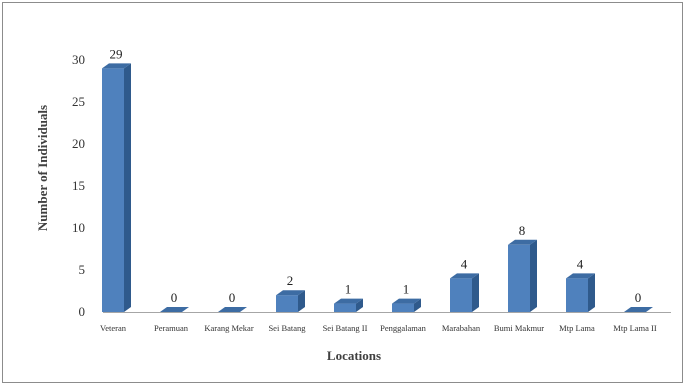 The height and width of the screenshot is (387, 687). I want to click on x-tick-label: Sei Batang, so click(287, 328).